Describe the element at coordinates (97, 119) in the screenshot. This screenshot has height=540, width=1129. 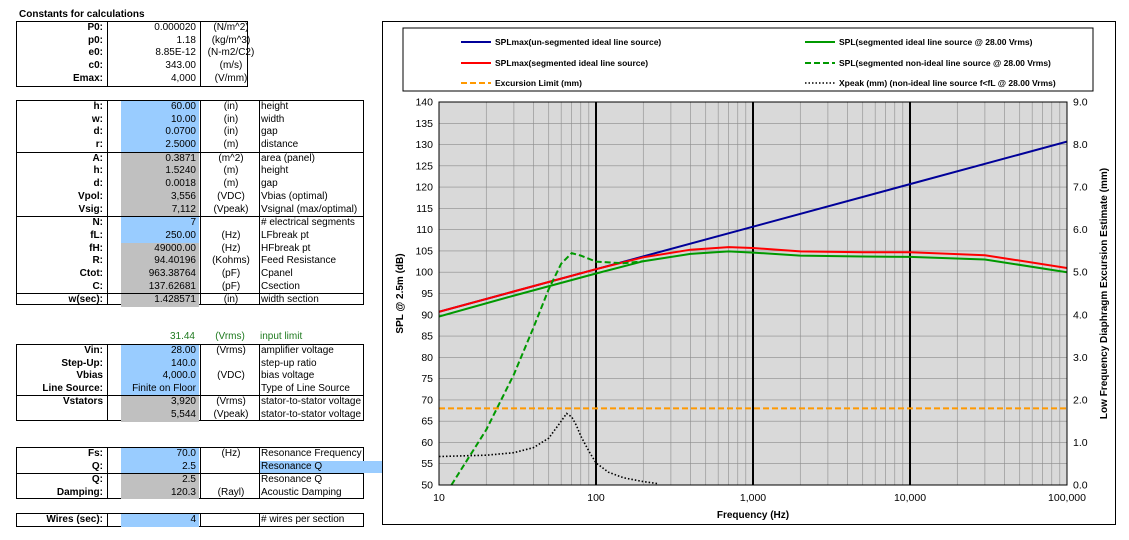
I see `param-label: w:` at that location.